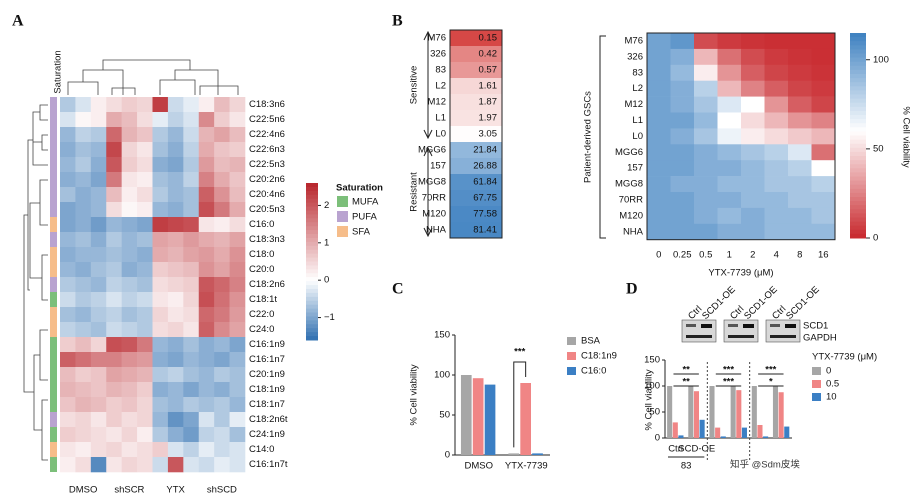 This screenshot has height=503, width=918. I want to click on colorbar-label: 100, so click(881, 59).